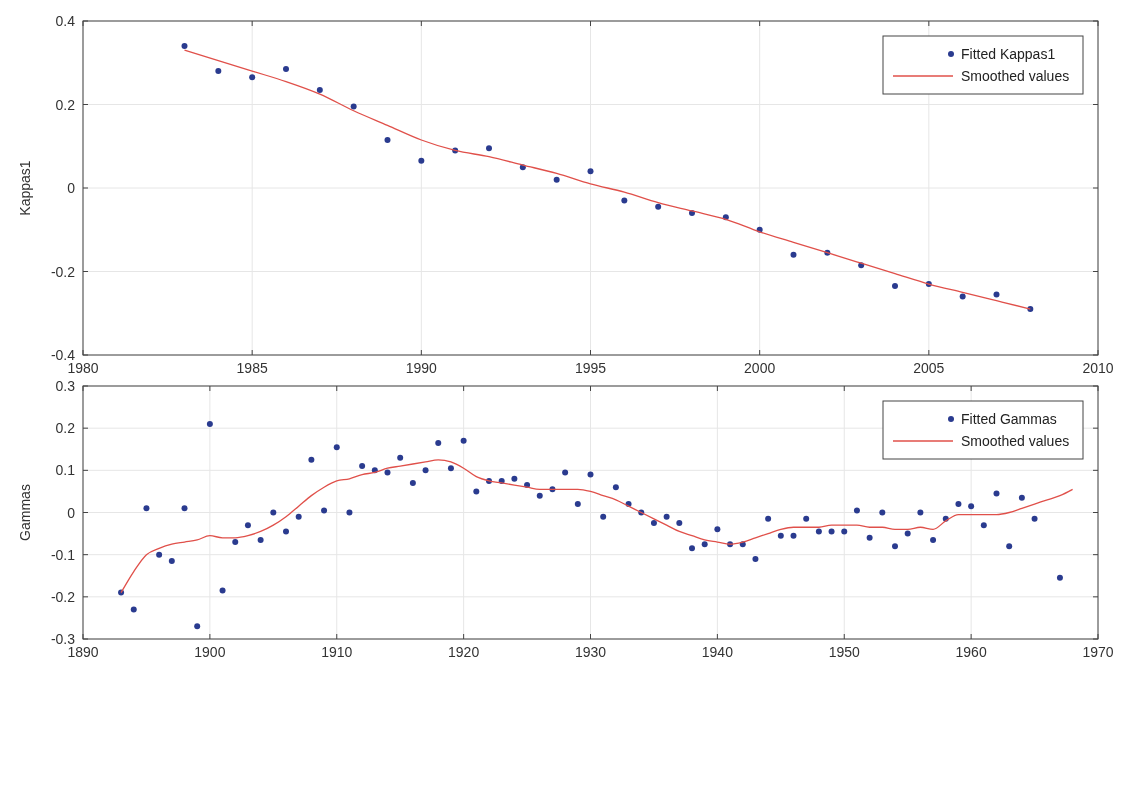  What do you see at coordinates (65, 386) in the screenshot?
I see `y-tick-label: 0.3` at bounding box center [65, 386].